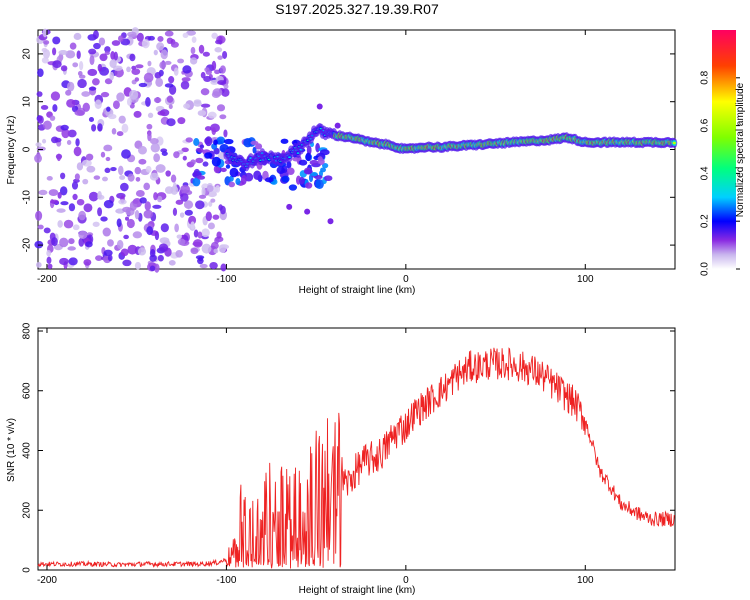 Image resolution: width=750 pixels, height=600 pixels. Describe the element at coordinates (705, 221) in the screenshot. I see `colorbar-tick-label: 0.2` at that location.